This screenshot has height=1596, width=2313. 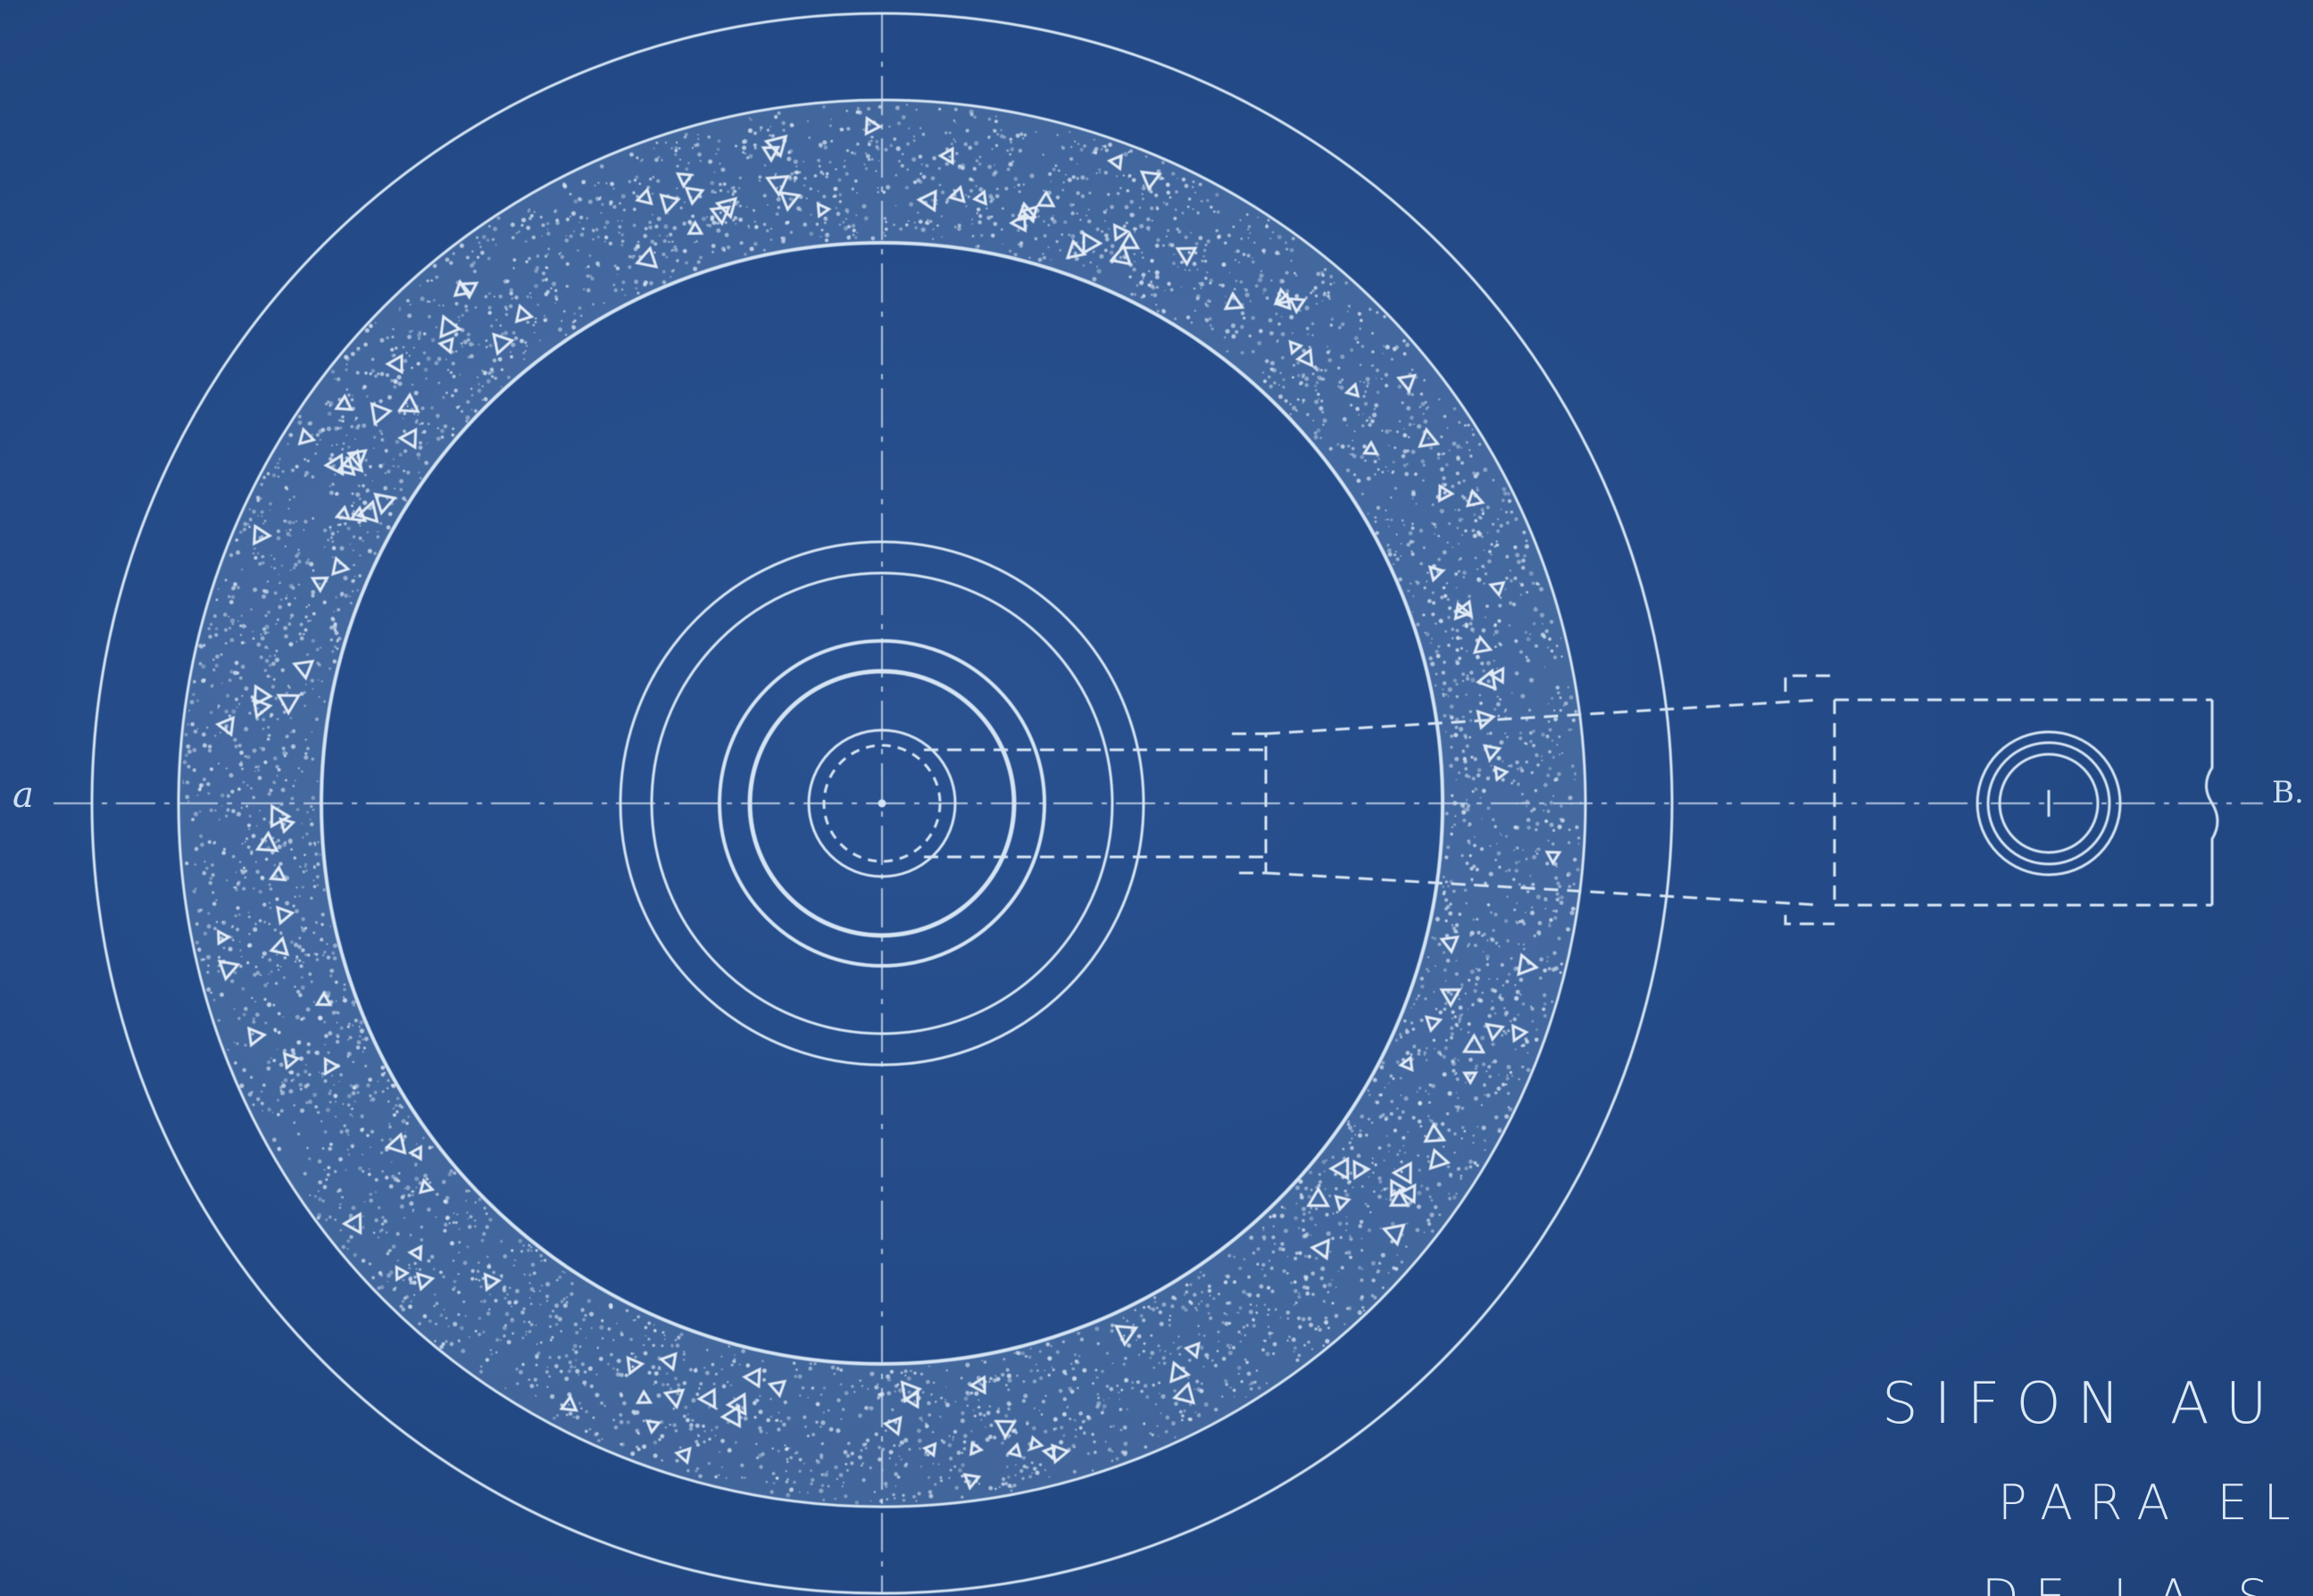 What do you see at coordinates (2133, 1582) in the screenshot?
I see `title-line-3: DE LA S` at bounding box center [2133, 1582].